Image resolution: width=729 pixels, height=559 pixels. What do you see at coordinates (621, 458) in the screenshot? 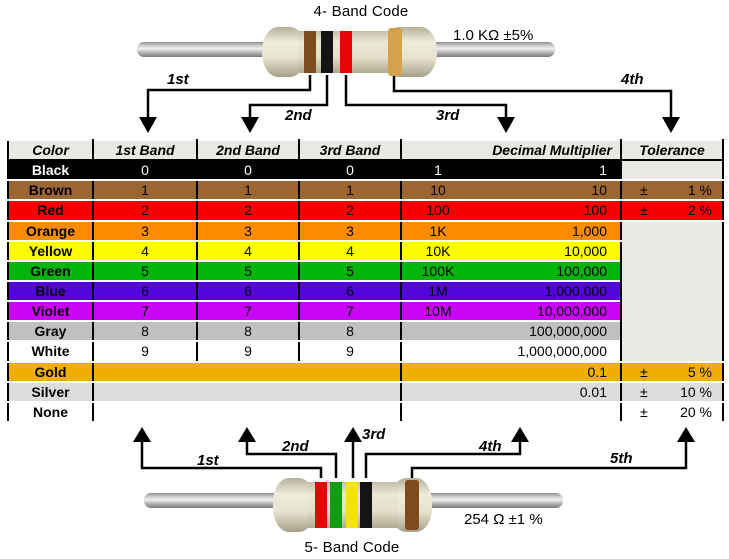
I see `label-5th-bottom: 5th` at bounding box center [621, 458].